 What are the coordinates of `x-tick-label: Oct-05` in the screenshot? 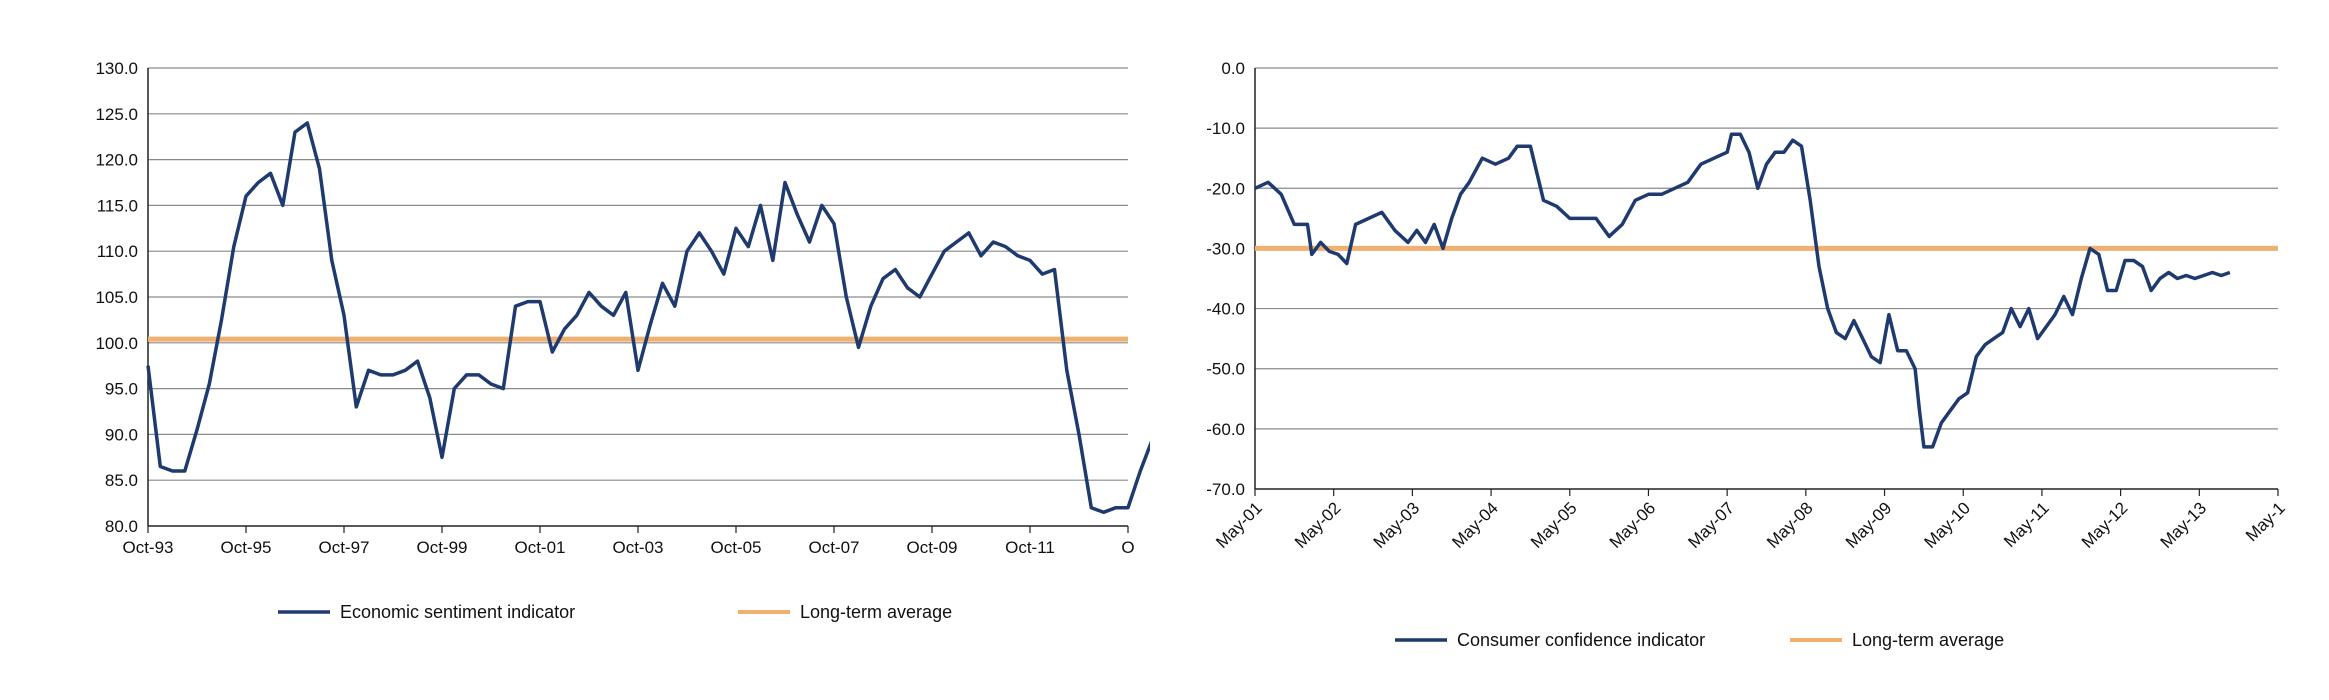 It's located at (735, 547).